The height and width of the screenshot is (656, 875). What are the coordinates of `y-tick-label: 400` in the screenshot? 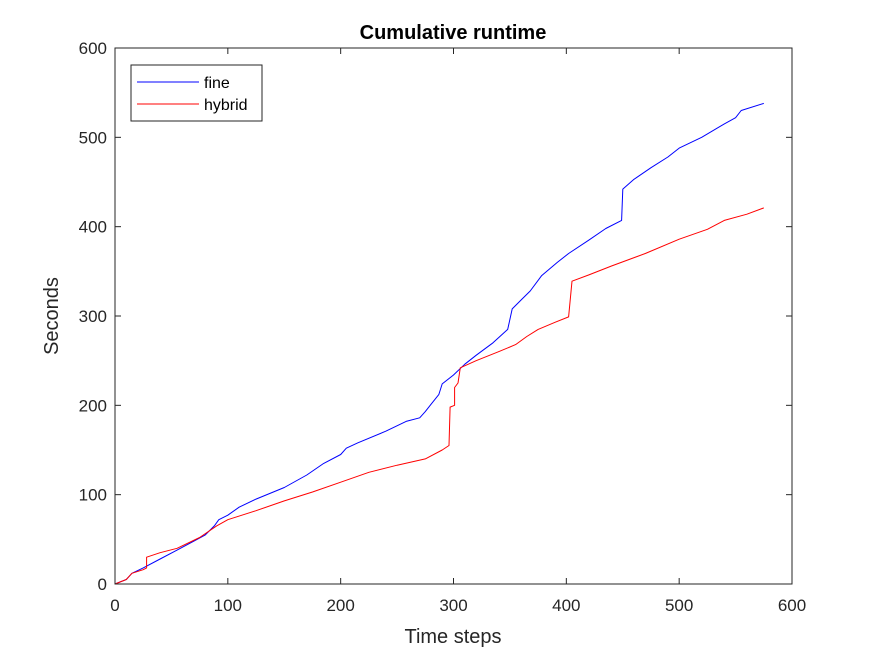 It's located at (93, 227).